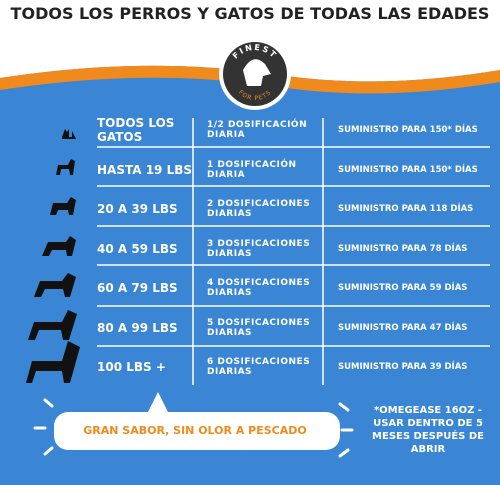 The width and height of the screenshot is (500, 485). Describe the element at coordinates (403, 288) in the screenshot. I see `supply: SUMINISTRO PARA 59 DÍAS` at that location.